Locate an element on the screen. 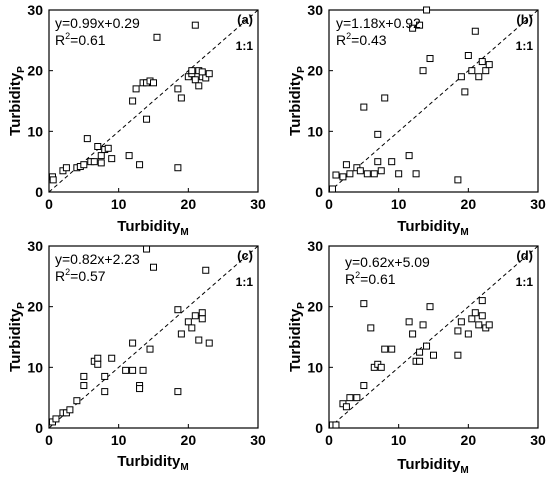 The width and height of the screenshot is (550, 479). regression-equation: y=0.82x+2.23 is located at coordinates (97, 259).